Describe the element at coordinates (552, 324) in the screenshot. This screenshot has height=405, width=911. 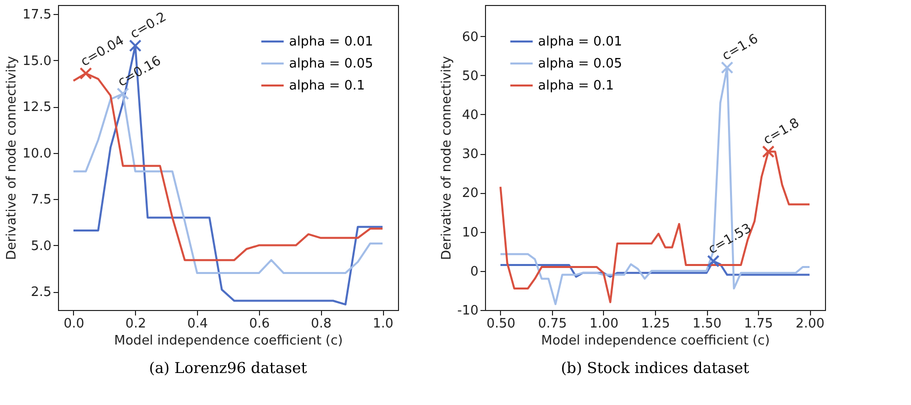
I see `x-tick-label: 0.75` at that location.